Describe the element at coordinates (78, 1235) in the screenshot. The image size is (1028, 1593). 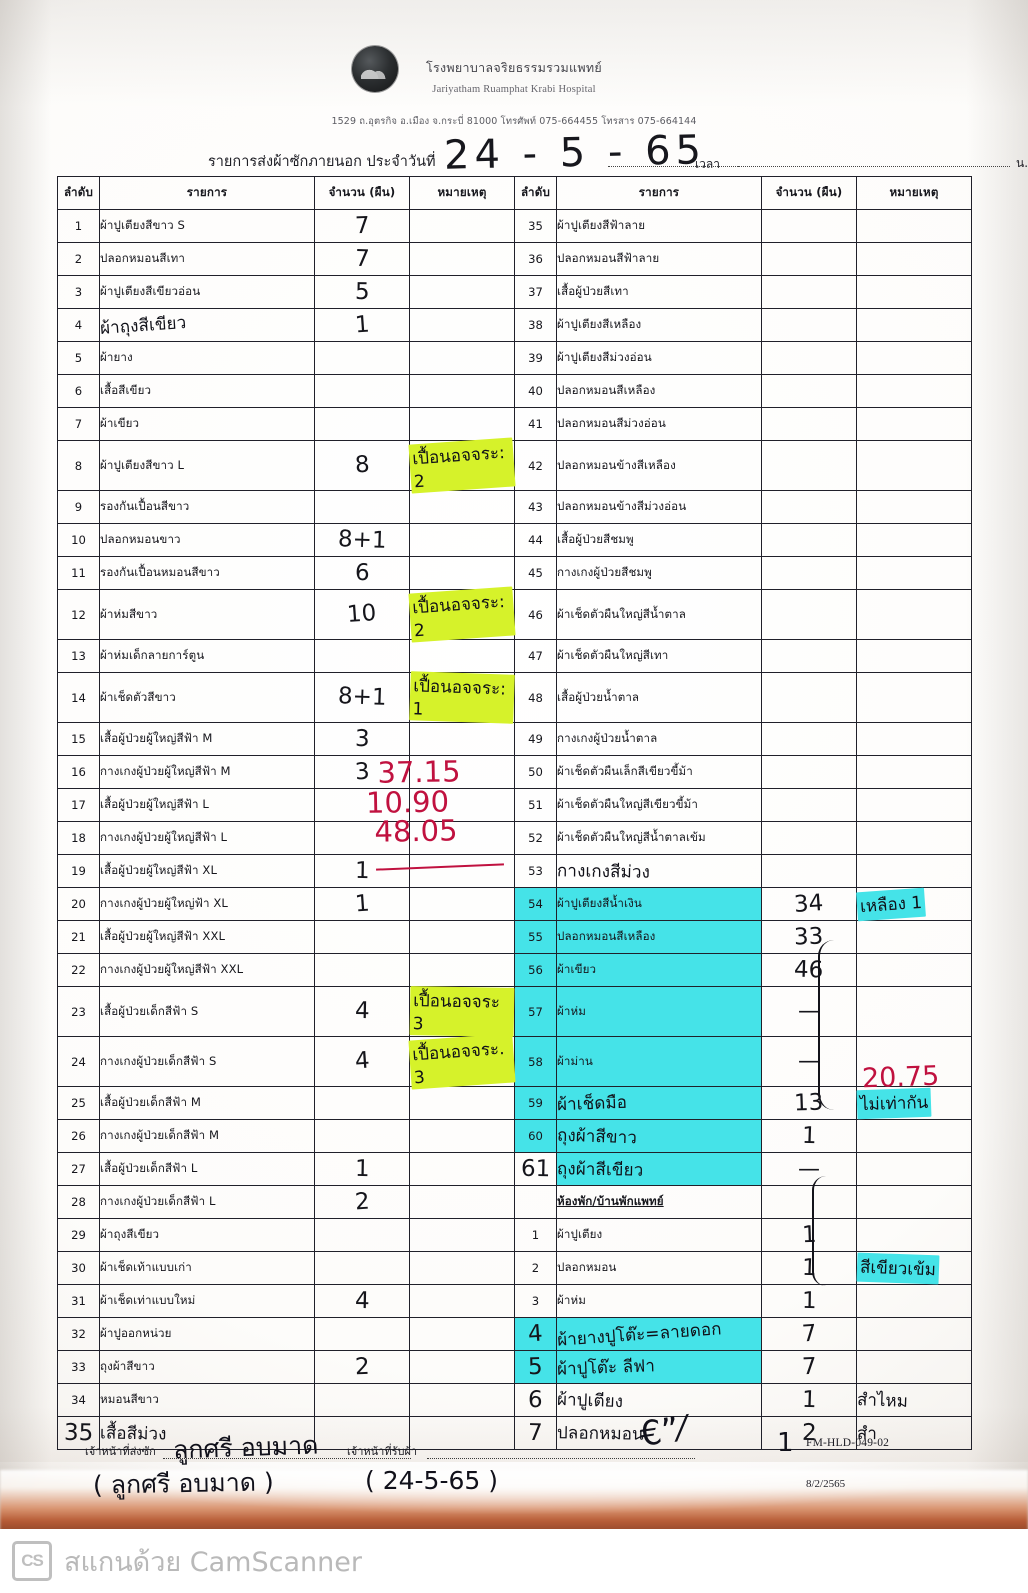
I see `row-number-left: 29` at that location.